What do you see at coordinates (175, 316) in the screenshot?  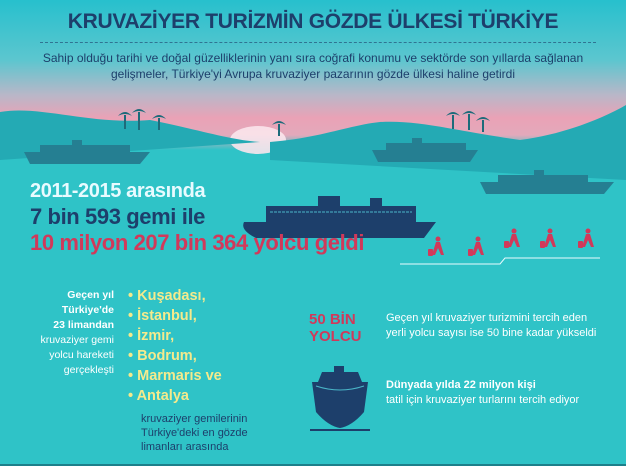 I see `port-item: İstanbul,` at bounding box center [175, 316].